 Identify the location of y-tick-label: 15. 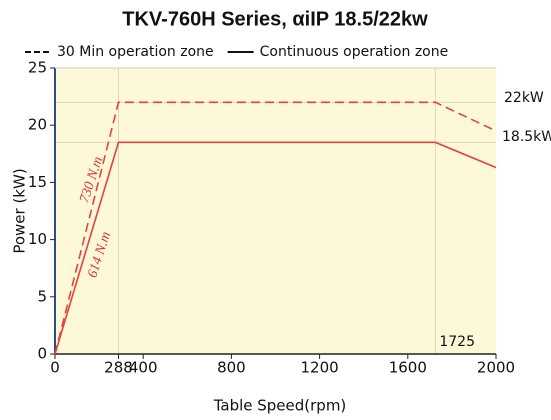
(37, 182).